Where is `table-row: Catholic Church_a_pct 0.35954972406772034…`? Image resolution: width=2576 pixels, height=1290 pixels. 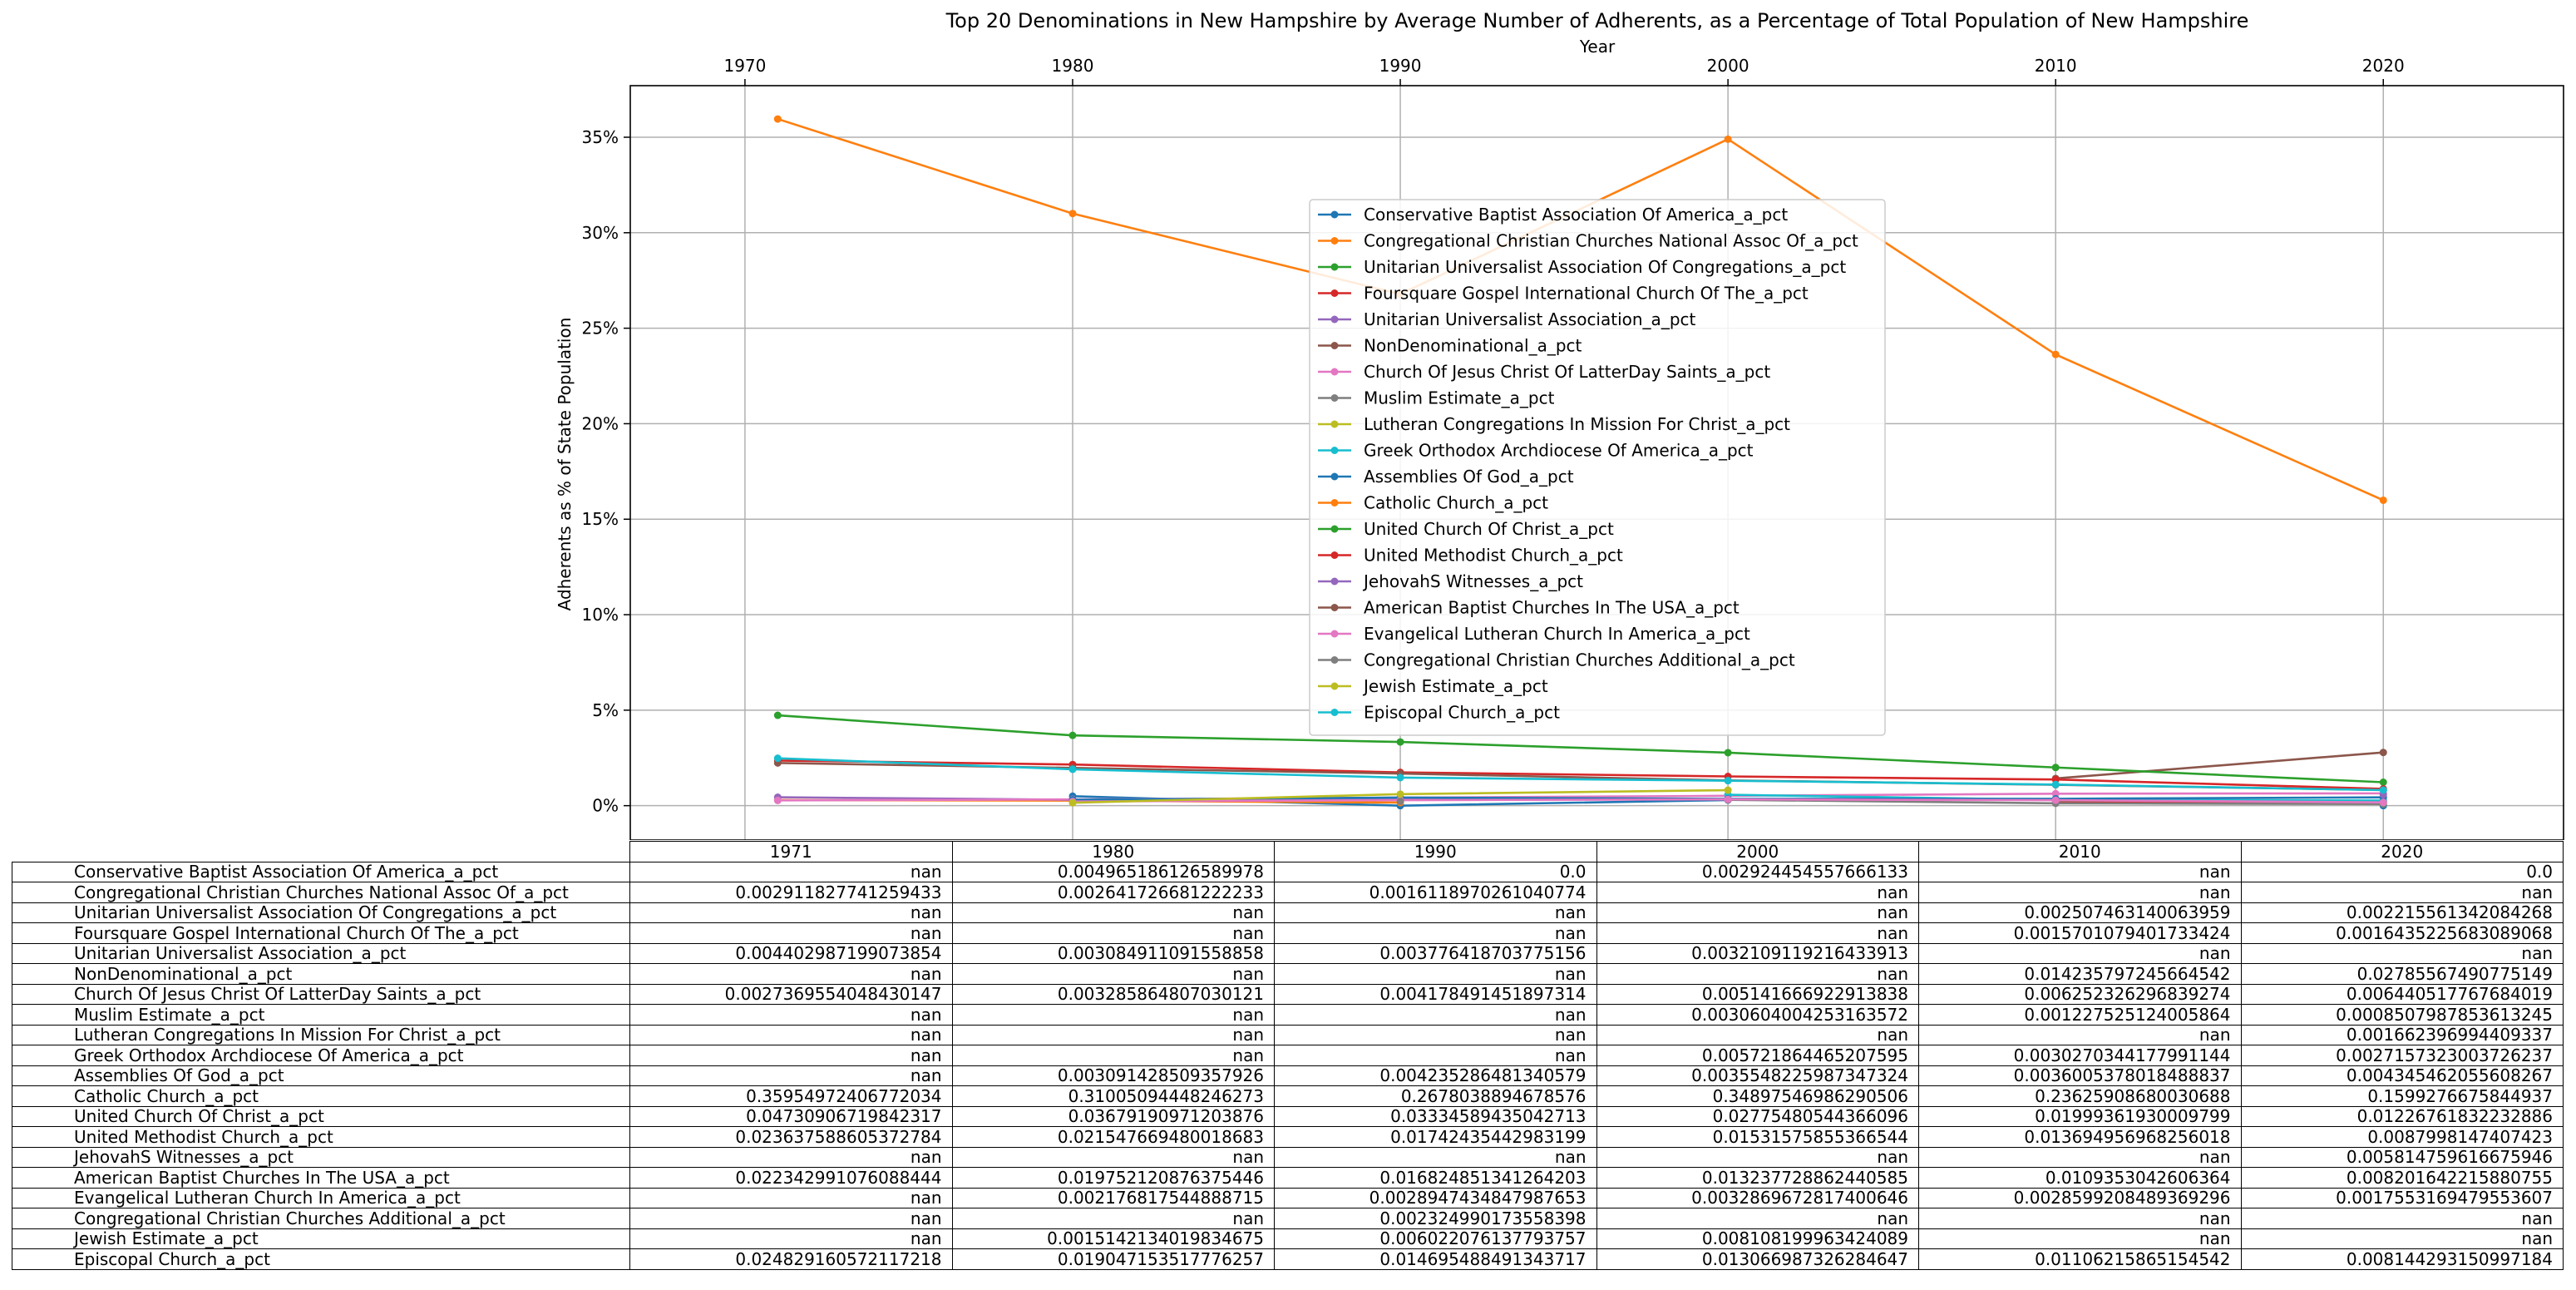 table-row: Catholic Church_a_pct 0.35954972406772034… is located at coordinates (1288, 1096).